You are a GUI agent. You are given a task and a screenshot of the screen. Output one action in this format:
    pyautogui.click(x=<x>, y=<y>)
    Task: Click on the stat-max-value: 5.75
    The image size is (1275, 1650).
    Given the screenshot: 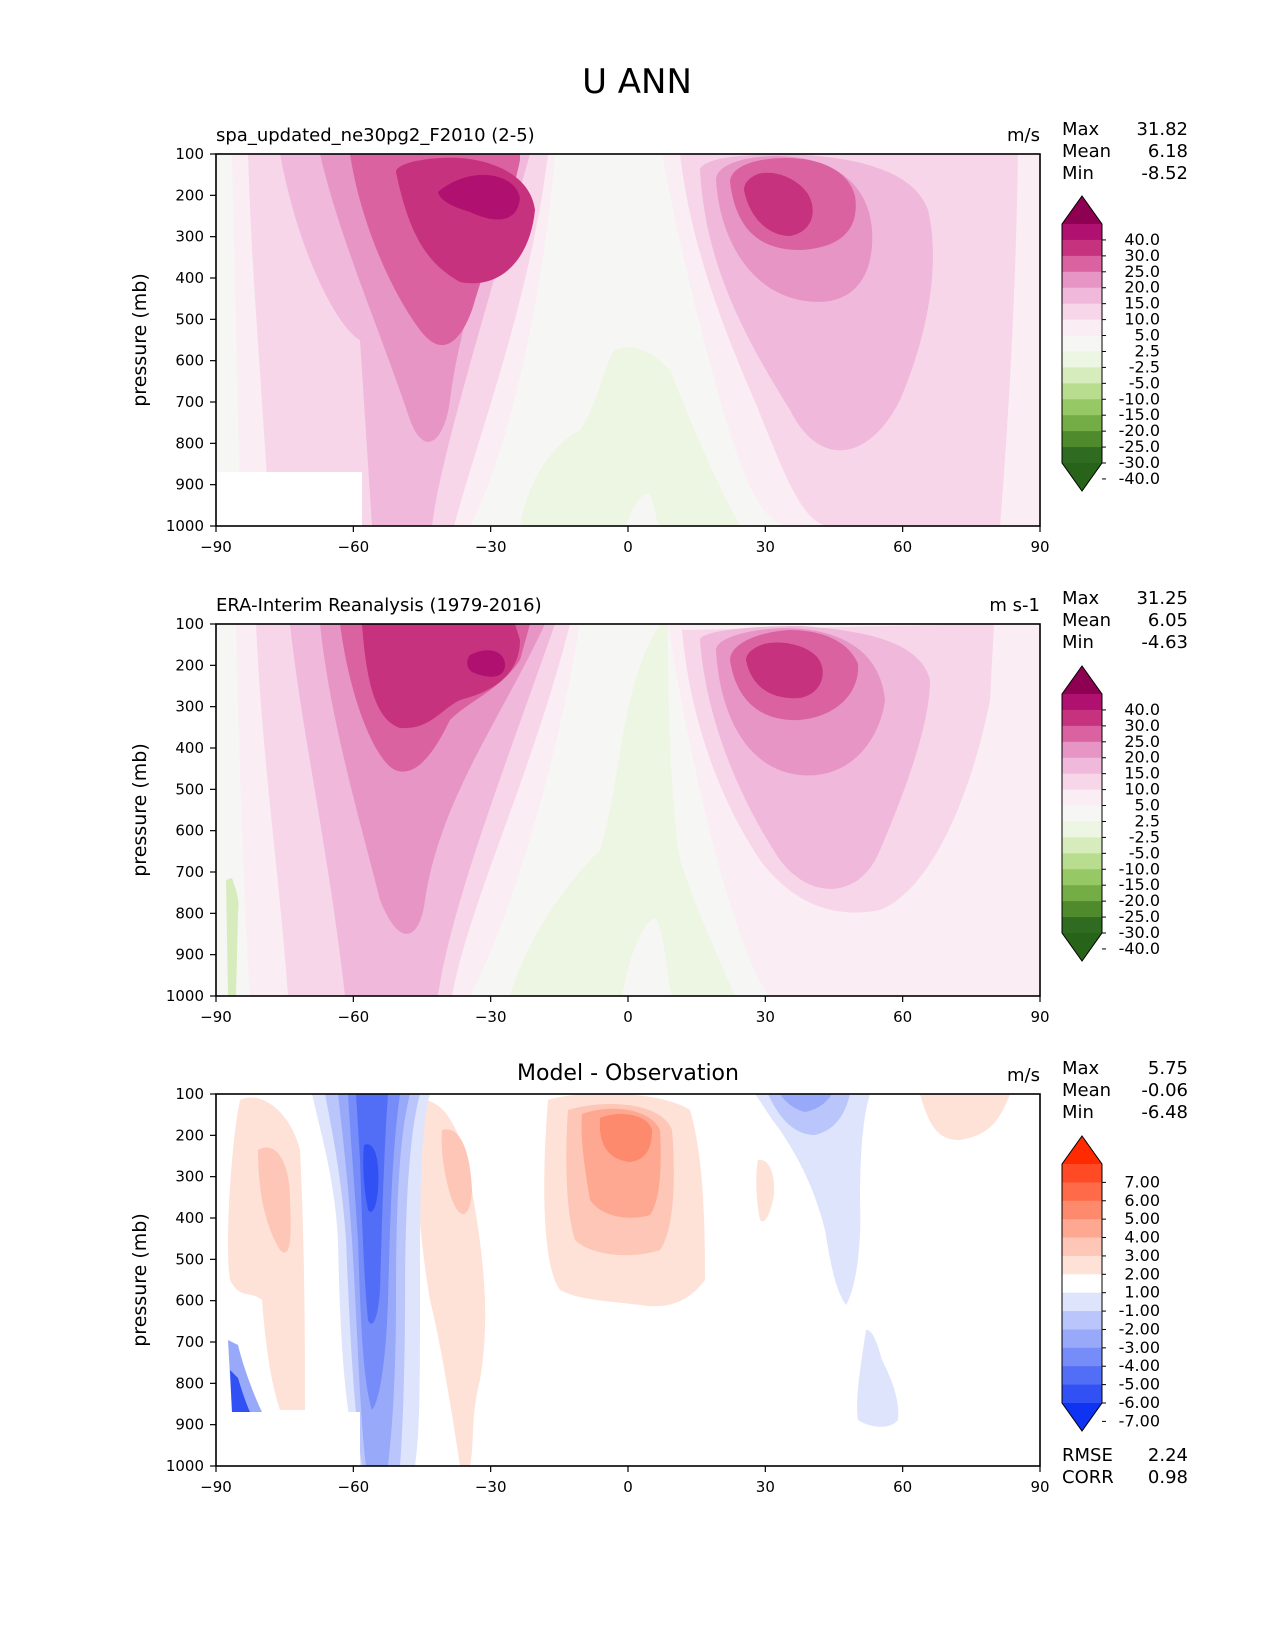 What is the action you would take?
    pyautogui.click(x=1168, y=1068)
    